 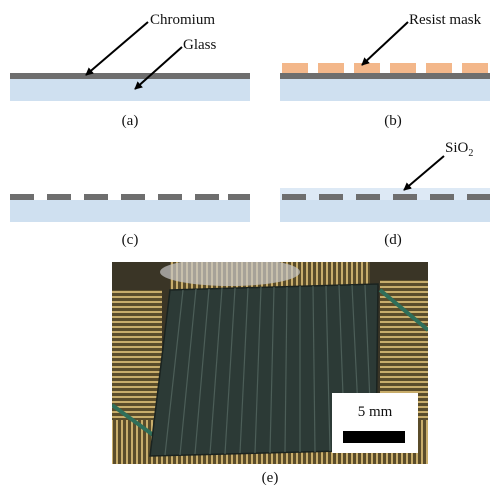 I want to click on sio2-callout: SiO2, so click(x=459, y=149).